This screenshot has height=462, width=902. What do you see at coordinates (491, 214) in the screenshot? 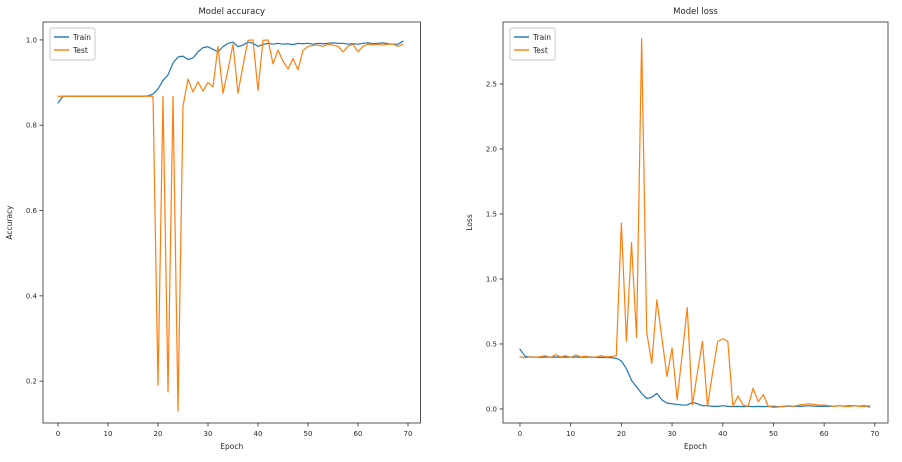
I see `y-tick-label: 1.5` at bounding box center [491, 214].